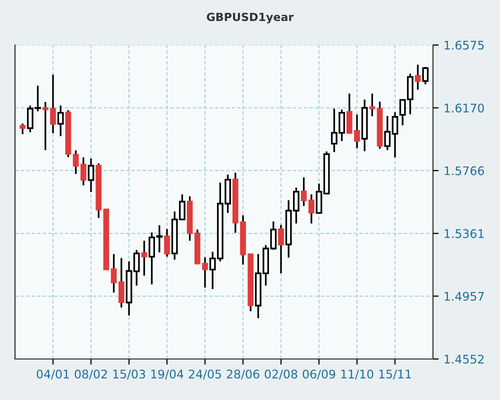 This screenshot has width=500, height=400. What do you see at coordinates (464, 171) in the screenshot?
I see `y-tick-label: 1.5766` at bounding box center [464, 171].